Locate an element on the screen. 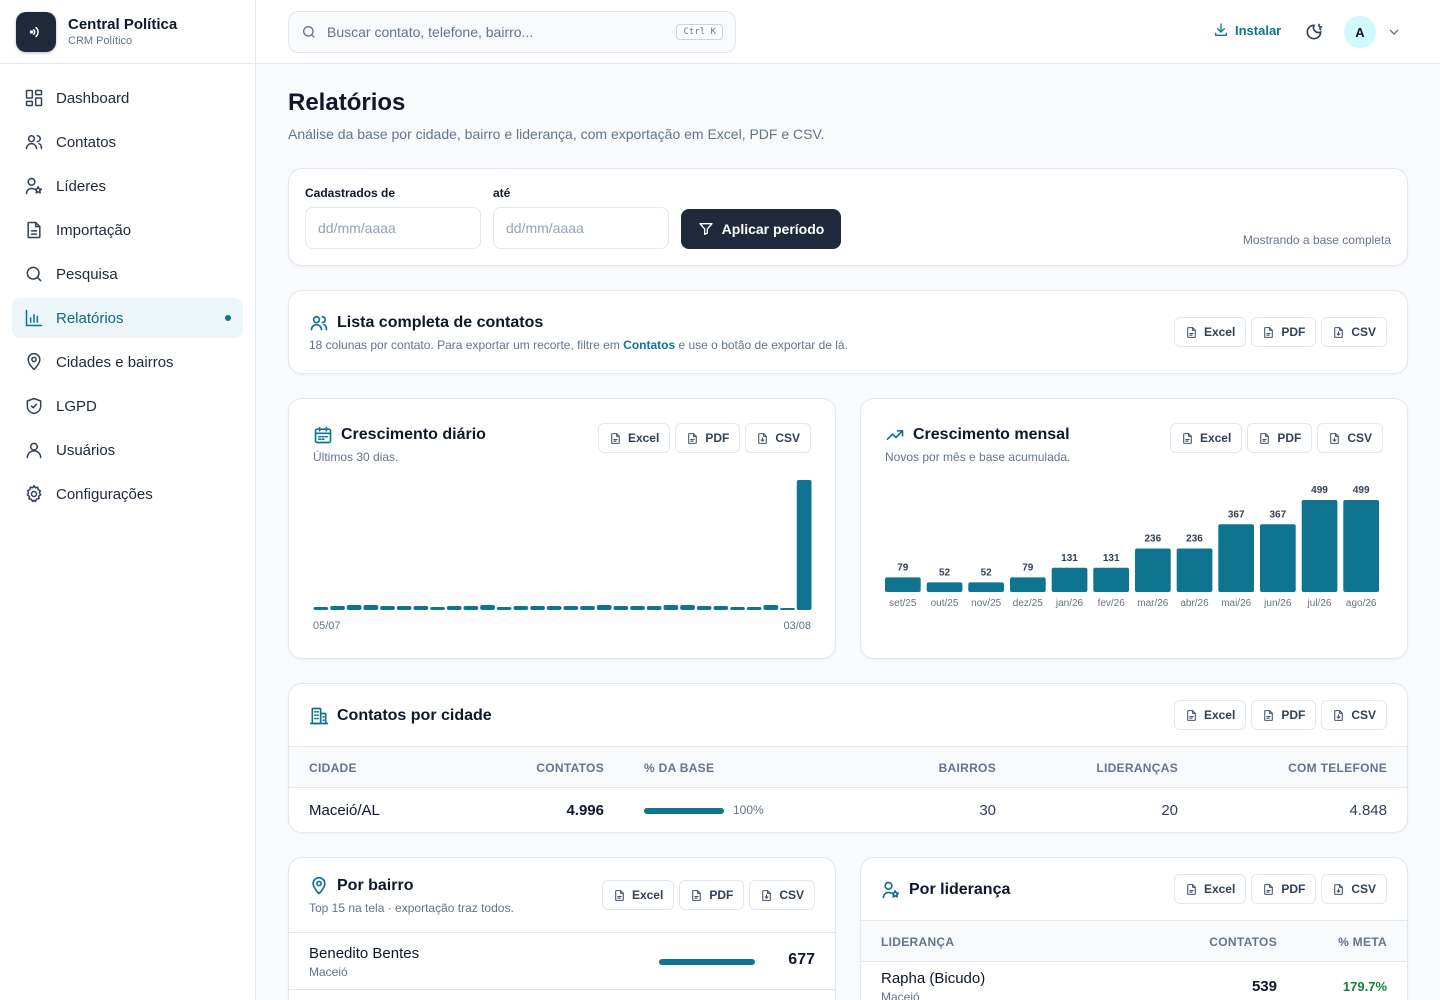 Image resolution: width=1440 pixels, height=1000 pixels. calendar-icon is located at coordinates (323, 435).